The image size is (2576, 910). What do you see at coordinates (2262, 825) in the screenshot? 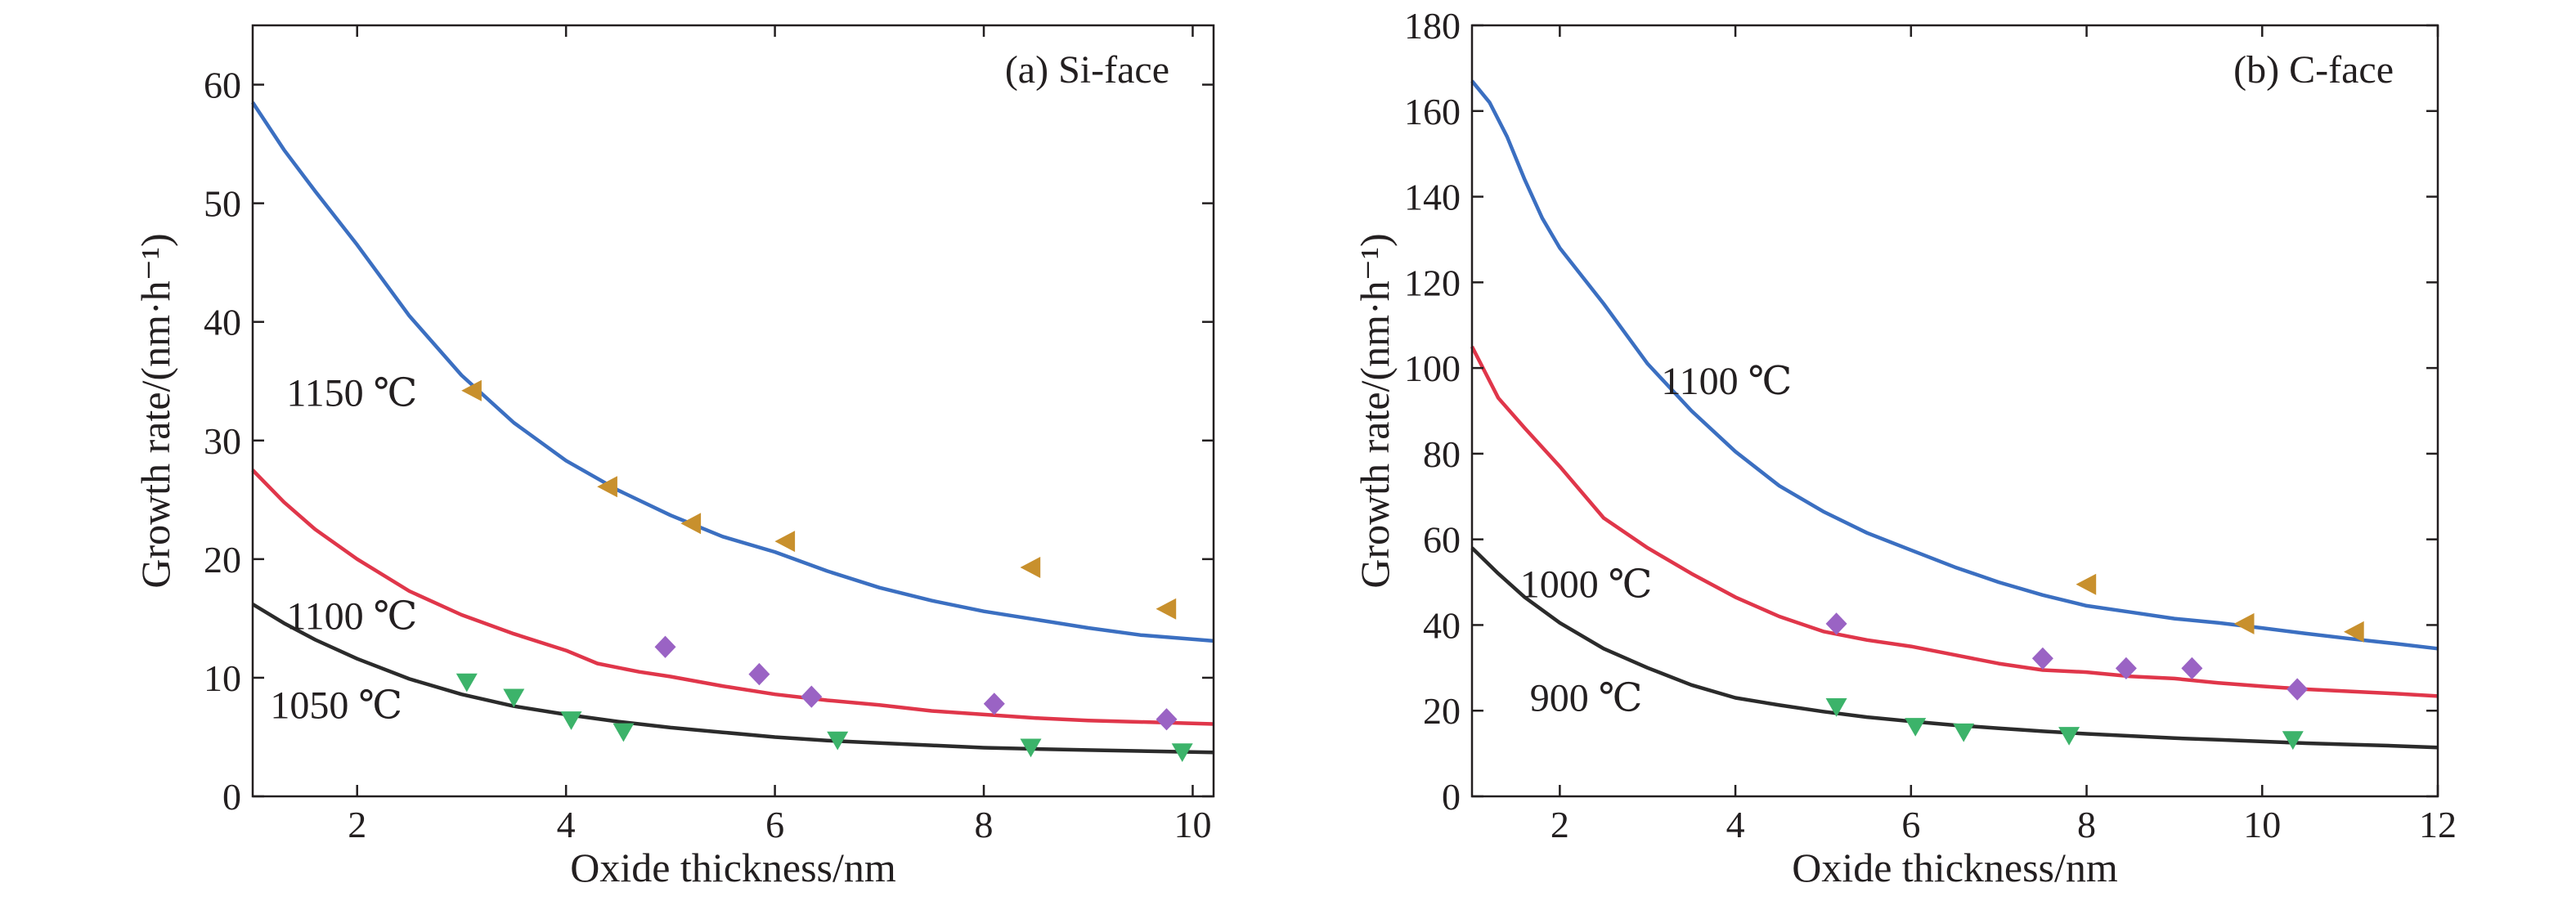
I see `c-face-x-tick-label-4: 10` at bounding box center [2262, 825].